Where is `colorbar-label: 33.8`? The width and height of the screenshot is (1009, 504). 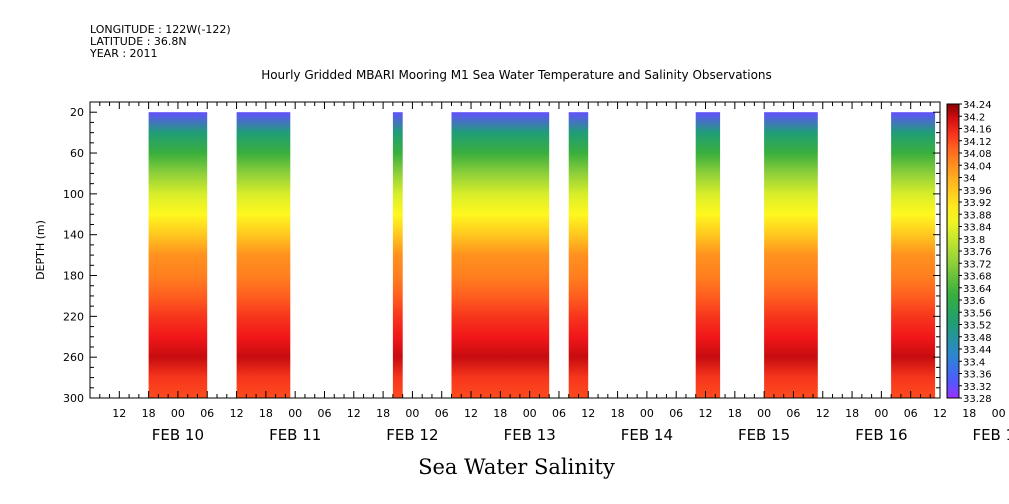 colorbar-label: 33.8 is located at coordinates (974, 240).